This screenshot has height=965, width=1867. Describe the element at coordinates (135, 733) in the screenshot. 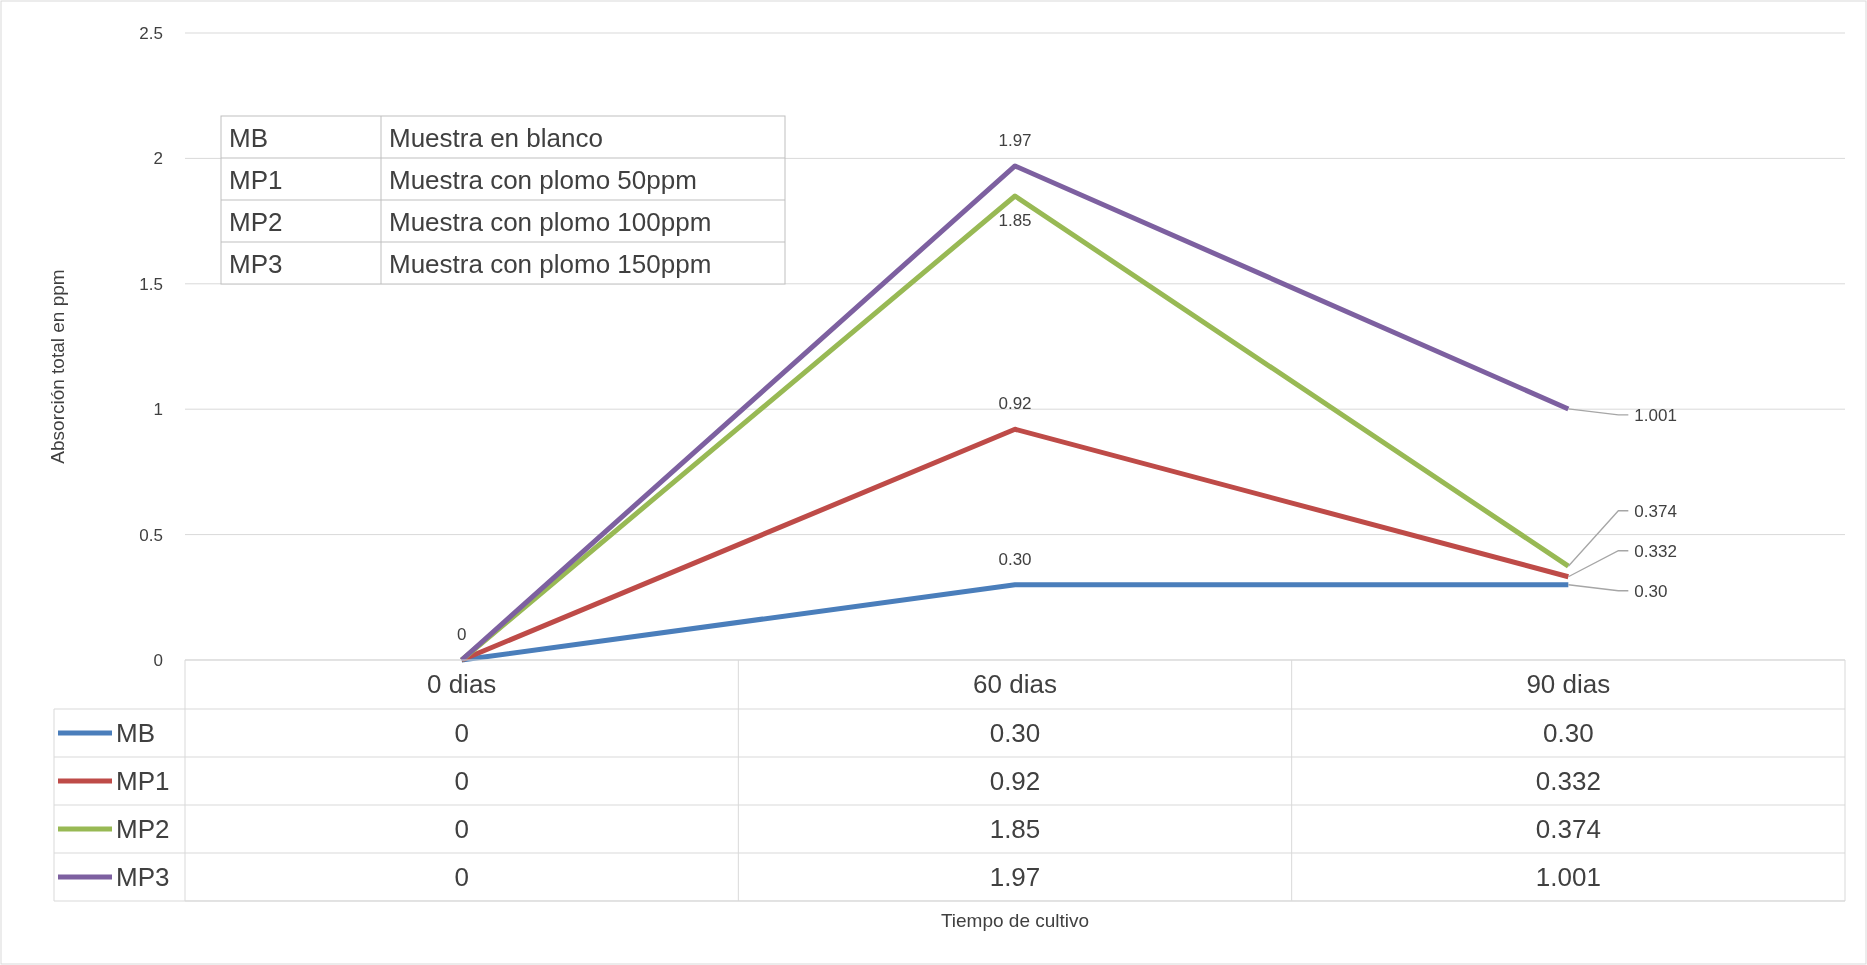

I see `legend-label: MB` at that location.